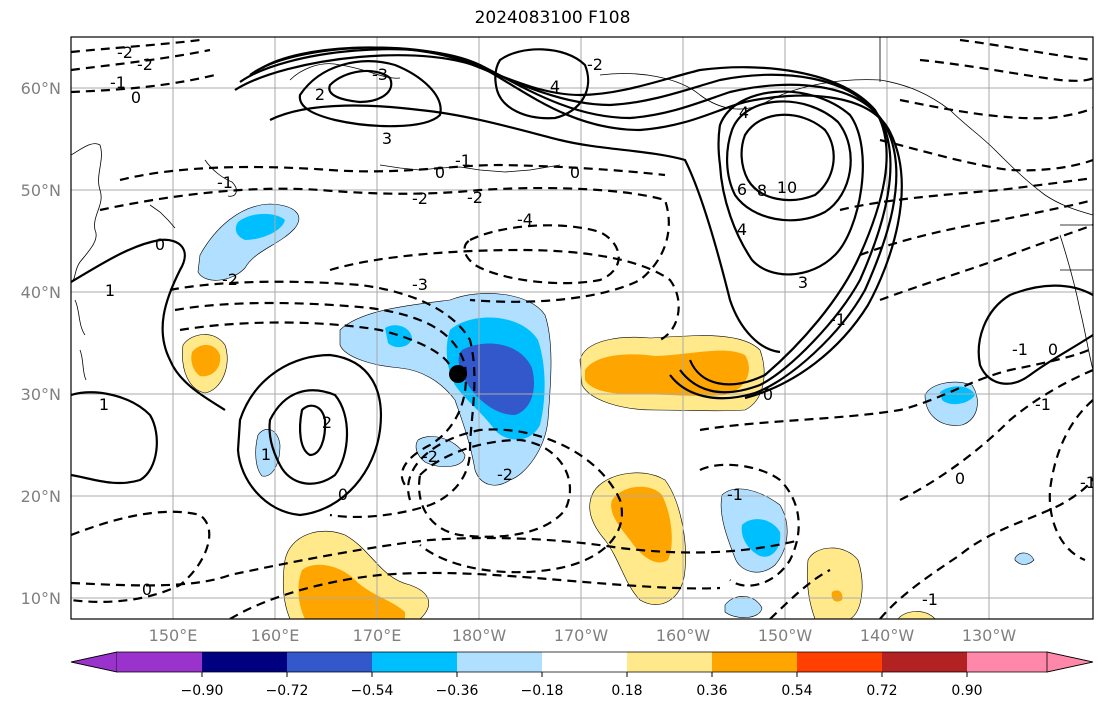 This screenshot has height=712, width=1105. Describe the element at coordinates (966, 691) in the screenshot. I see `colorbar-tick-label: 0.90` at that location.